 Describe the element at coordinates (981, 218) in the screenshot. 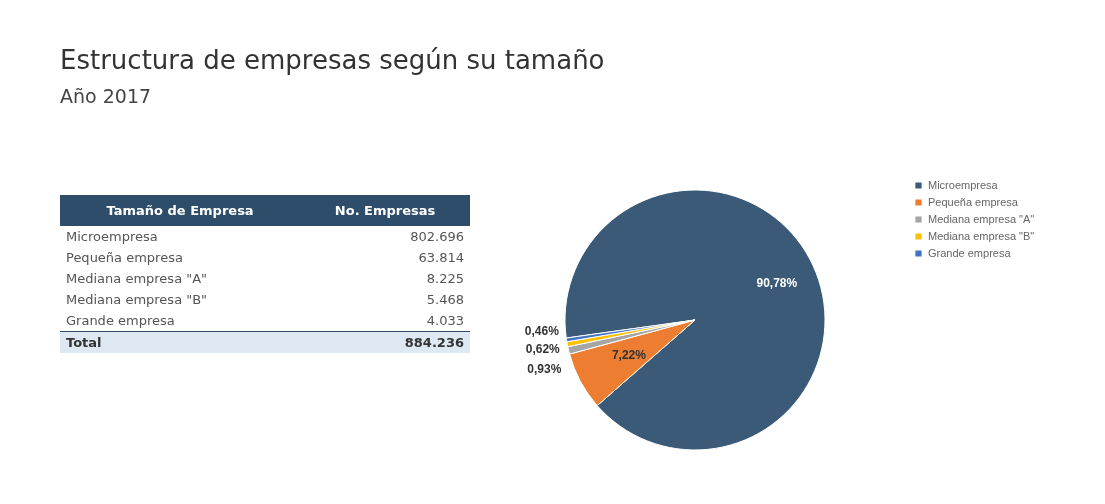

I see `legend-label: Mediana empresa "A"` at that location.